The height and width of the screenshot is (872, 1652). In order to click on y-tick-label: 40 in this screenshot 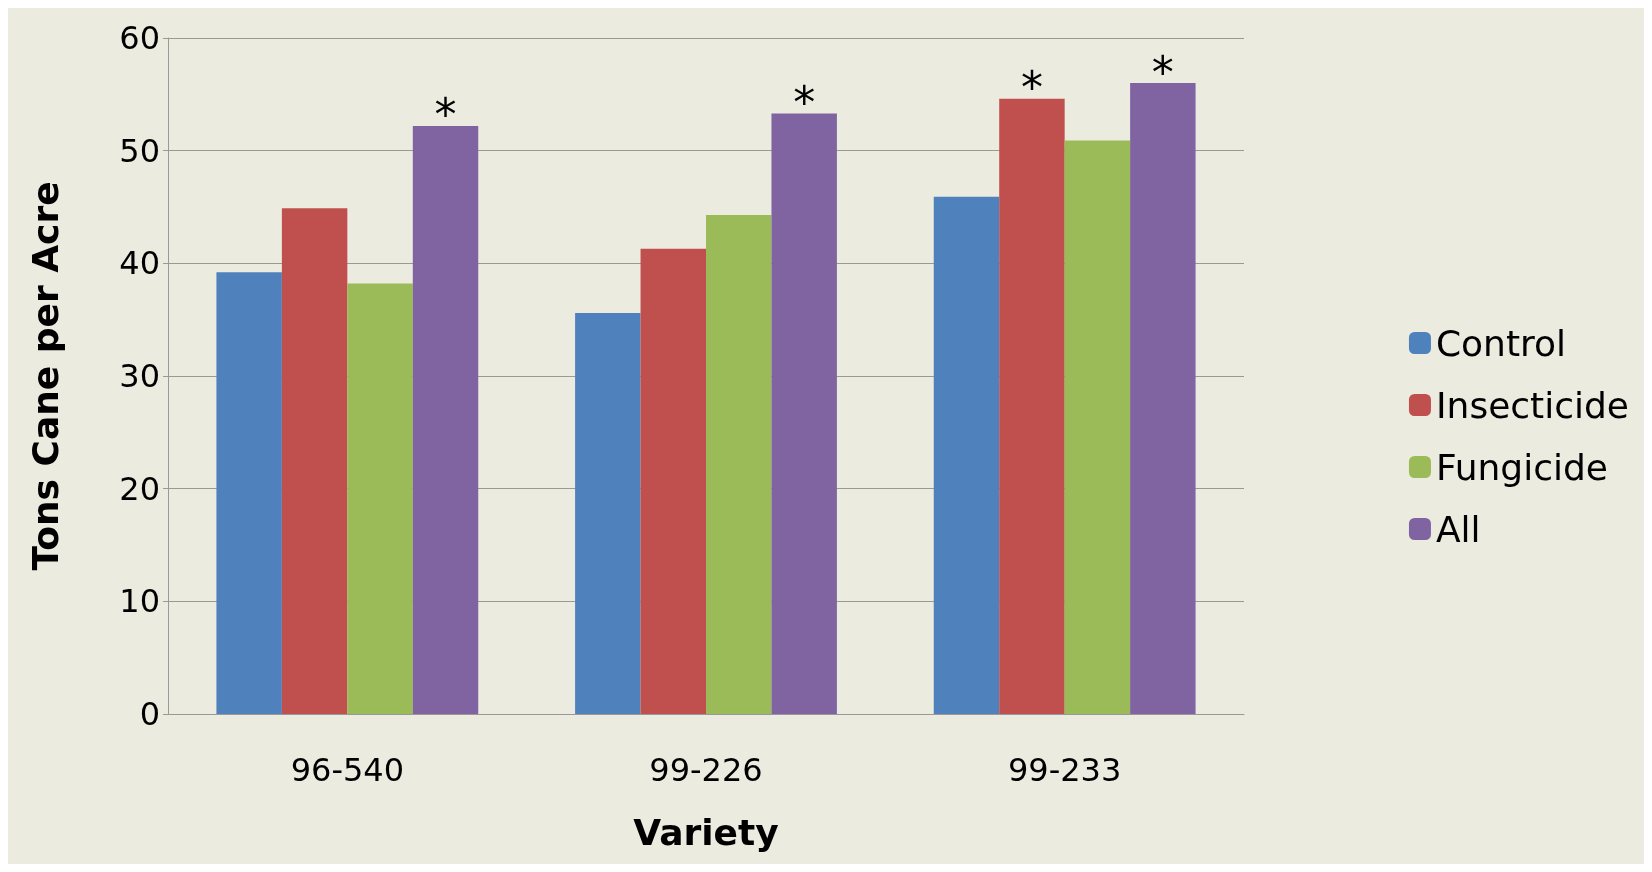, I will do `click(139, 263)`.